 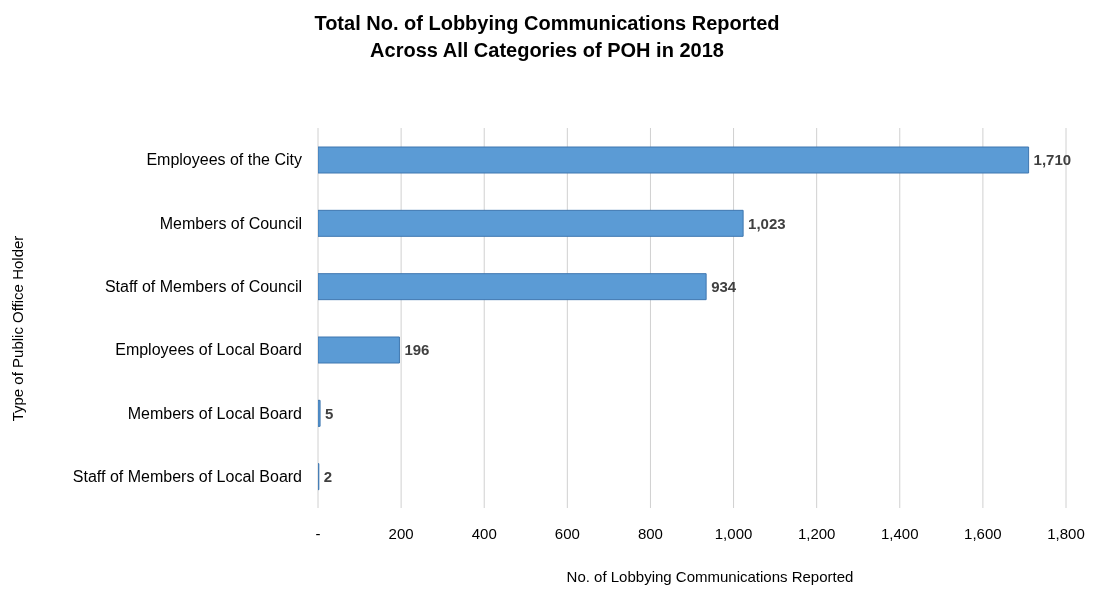 What do you see at coordinates (230, 223) in the screenshot?
I see `y-tick-label: Members of Council` at bounding box center [230, 223].